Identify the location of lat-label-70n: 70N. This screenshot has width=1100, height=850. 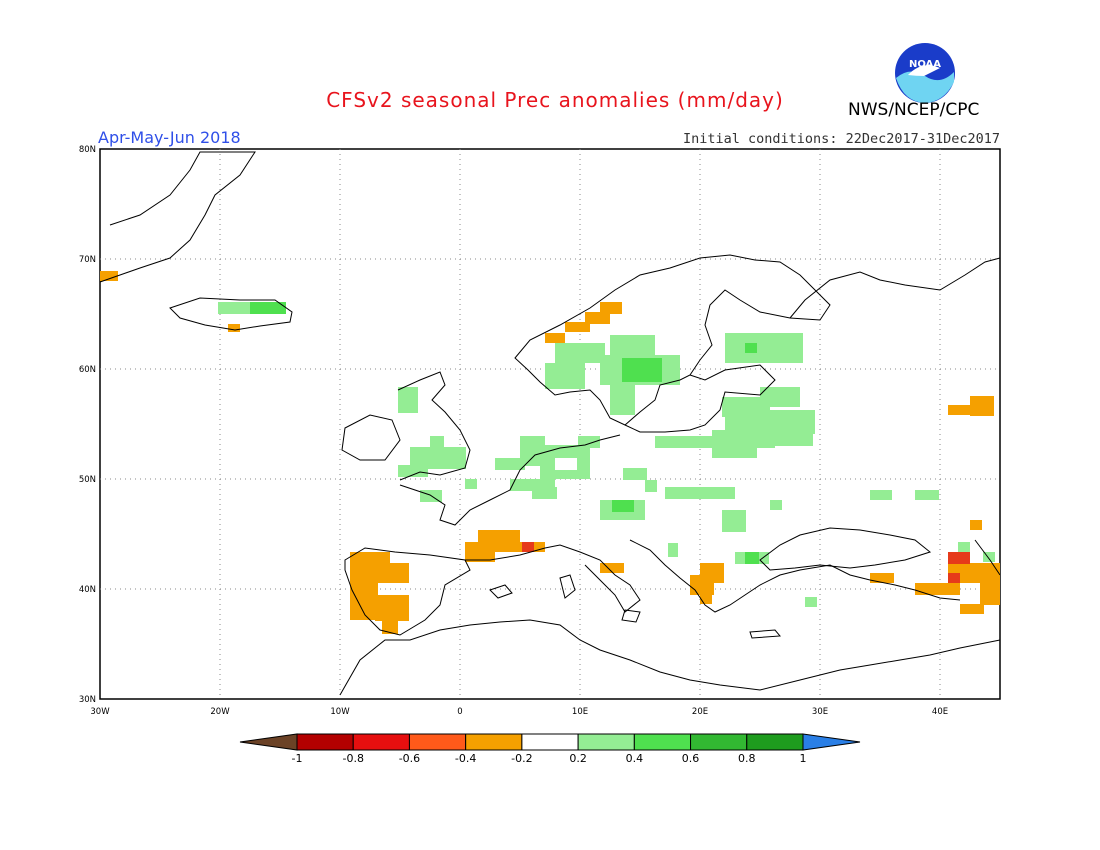
(87, 260).